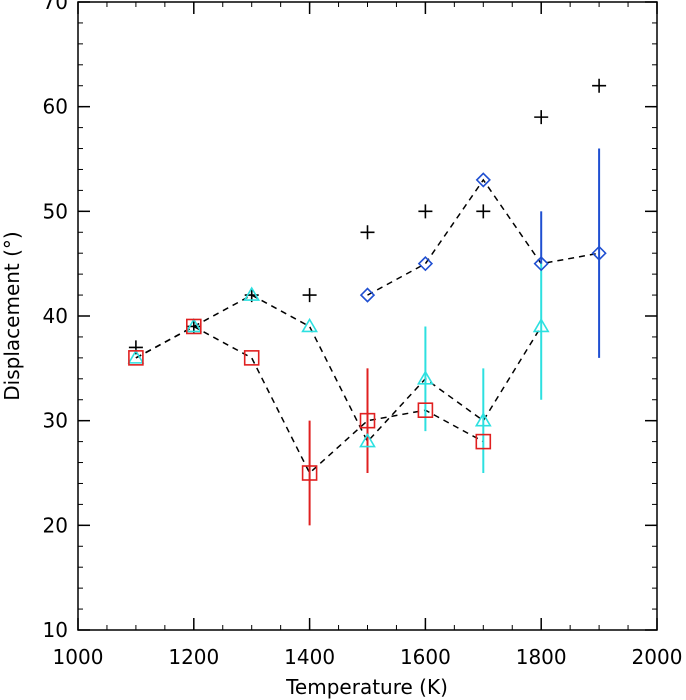  What do you see at coordinates (425, 657) in the screenshot?
I see `x-tick-label: 1600` at bounding box center [425, 657].